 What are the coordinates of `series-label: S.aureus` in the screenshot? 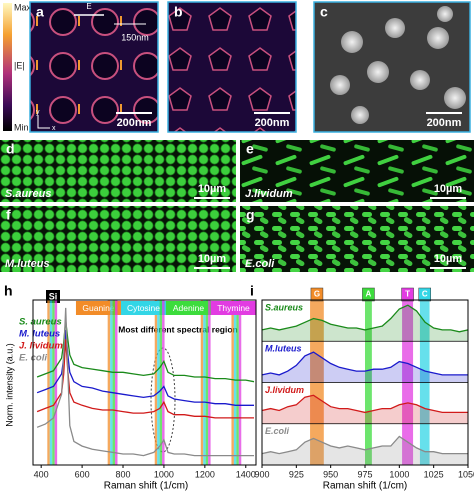 It's located at (284, 307).